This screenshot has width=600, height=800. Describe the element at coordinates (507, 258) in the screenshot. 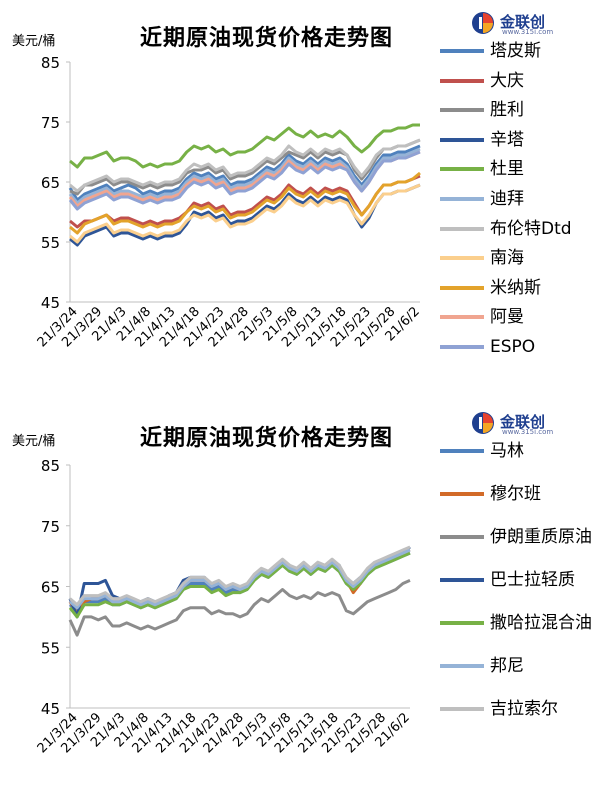

I see `legend-label: 南海` at that location.